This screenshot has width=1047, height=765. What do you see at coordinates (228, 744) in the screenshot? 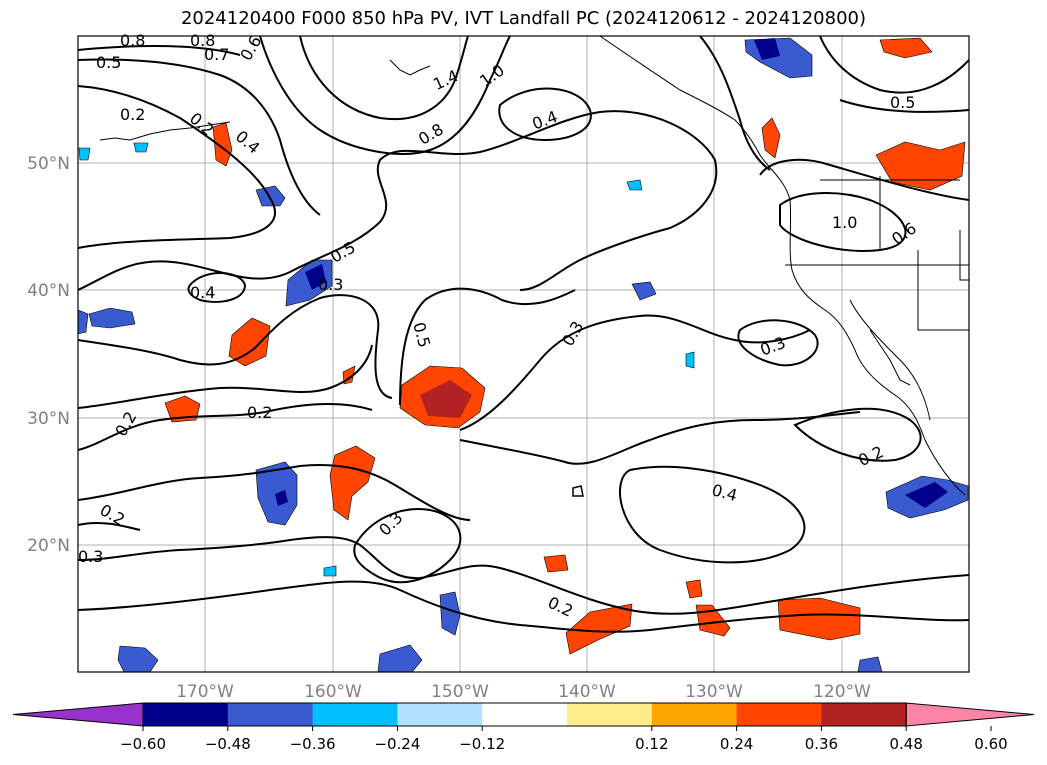
I see `colorbar-tick-label: −0.48` at bounding box center [228, 744].